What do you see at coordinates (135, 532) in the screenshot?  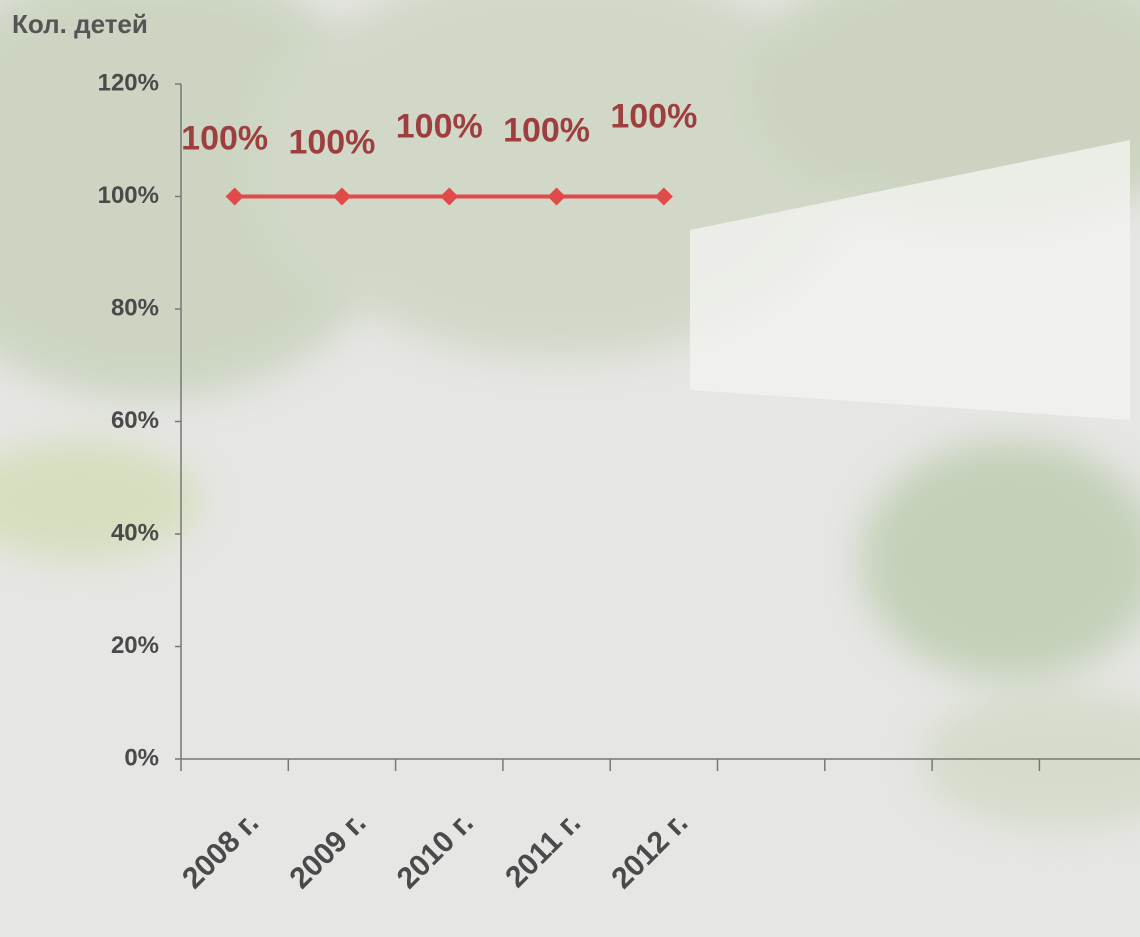 I see `y-tick-label: 40%` at bounding box center [135, 532].